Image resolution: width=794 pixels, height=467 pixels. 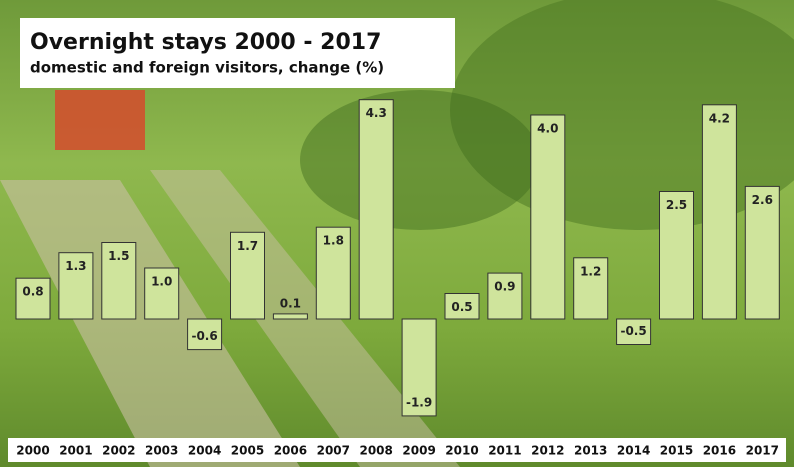 I want to click on chart-title: Overnight stays 2000 - 2017, so click(x=205, y=42).